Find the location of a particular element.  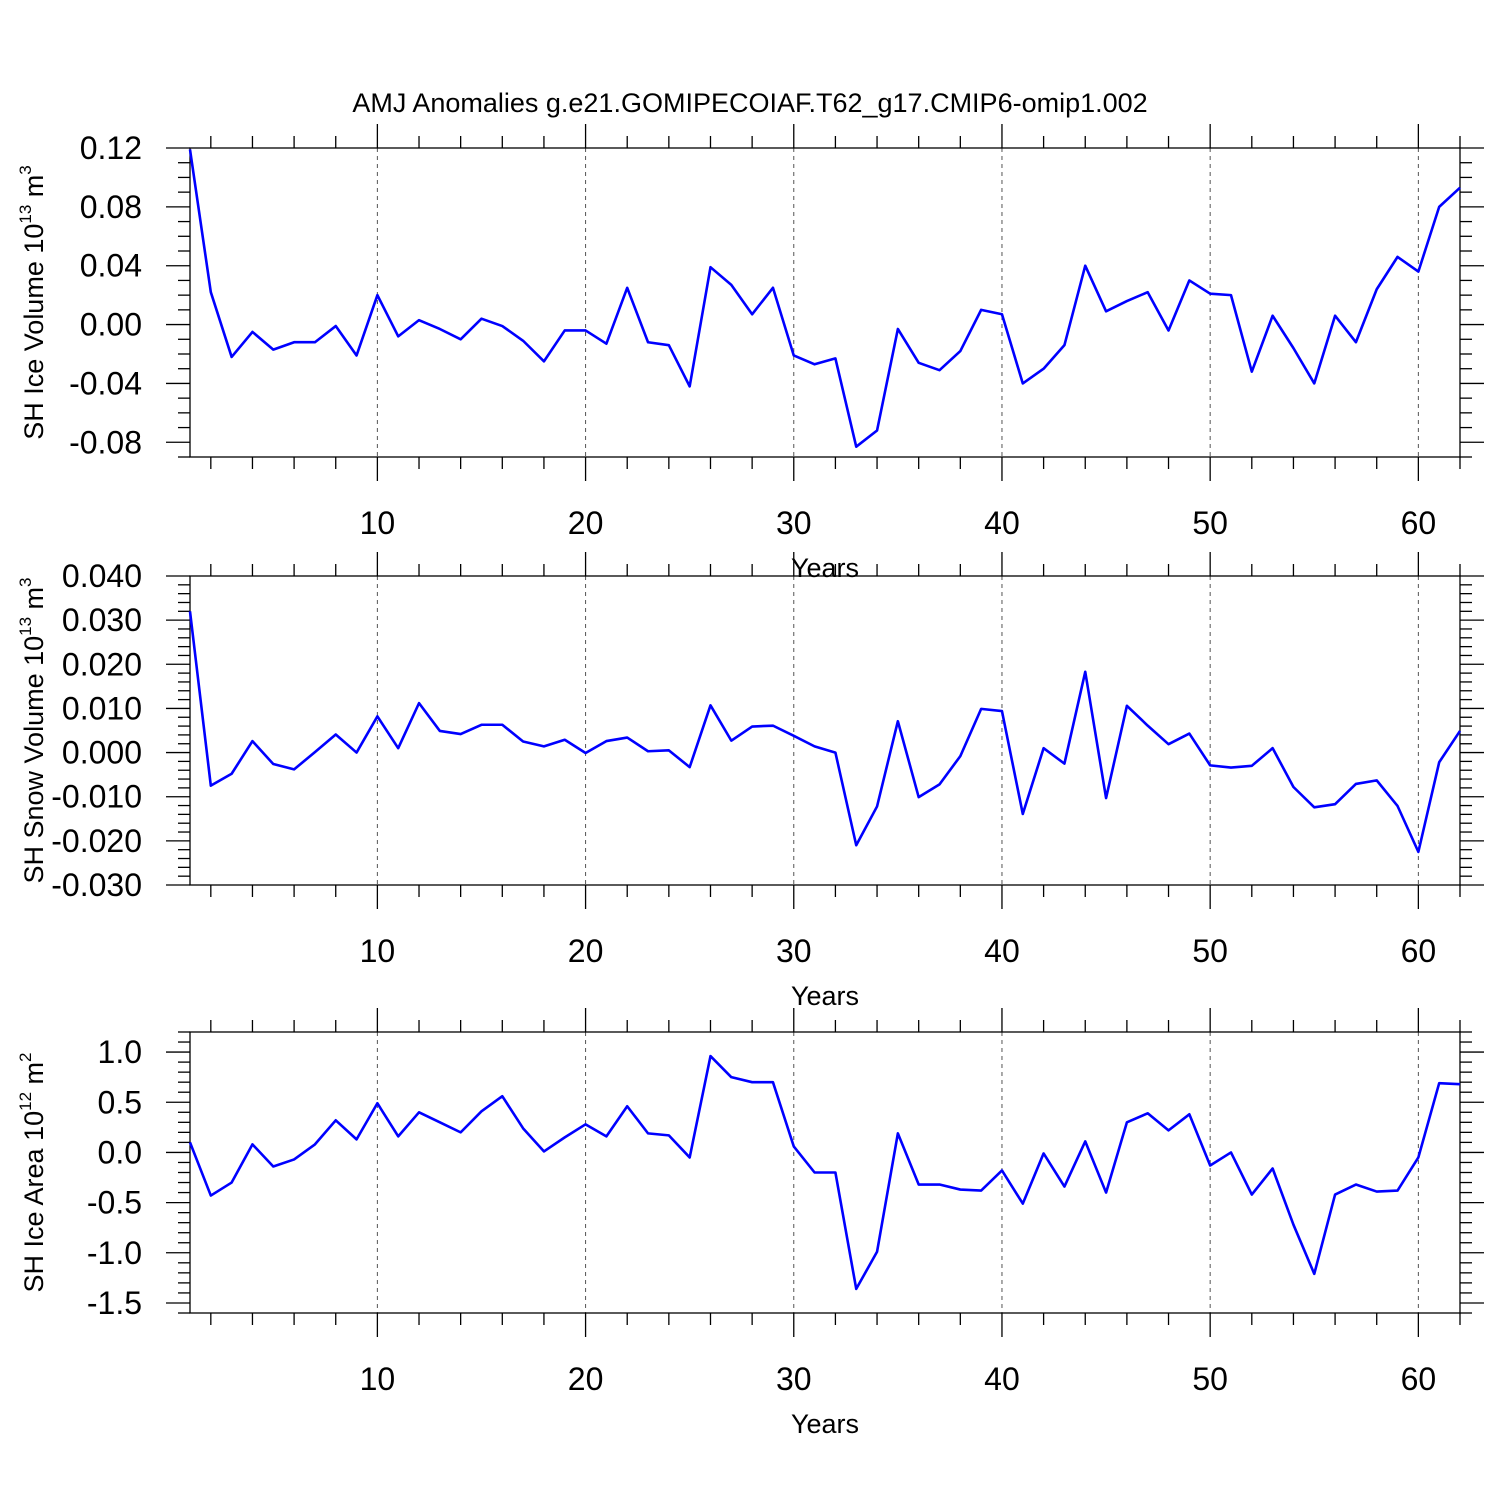

y-tick-label: 0.12 is located at coordinates (111, 148).